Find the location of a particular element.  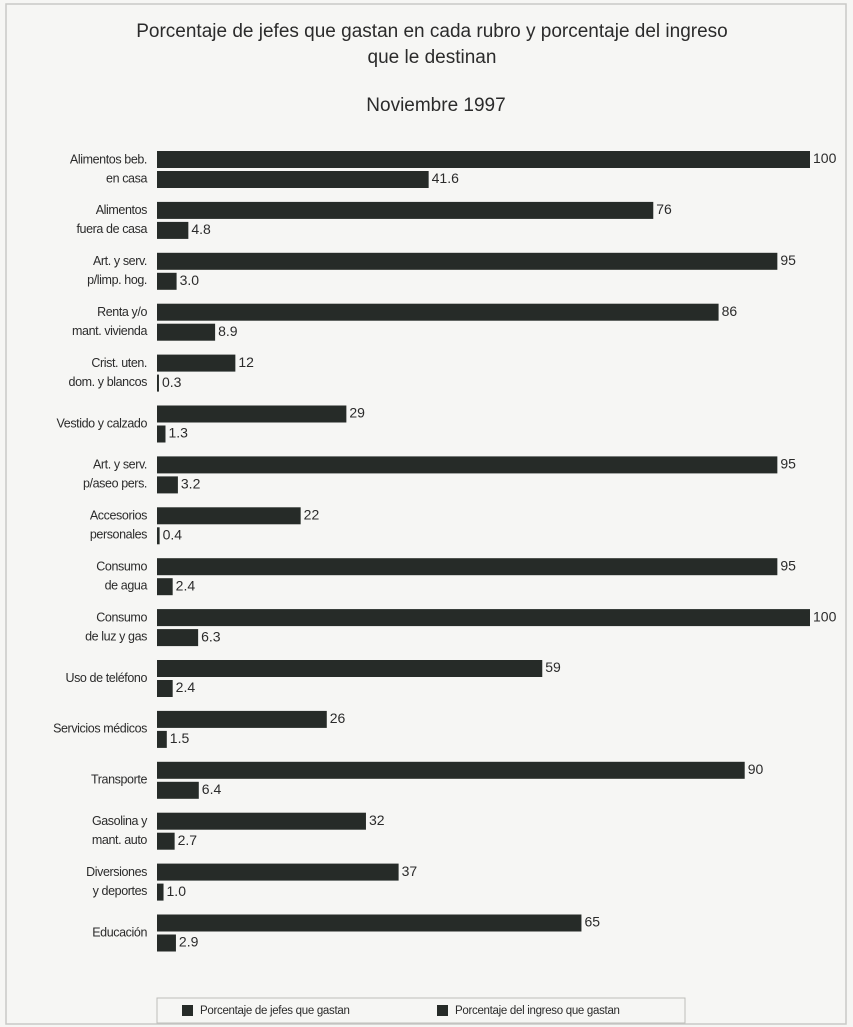

chart-subtitle: Noviembre 1997 is located at coordinates (435, 105).